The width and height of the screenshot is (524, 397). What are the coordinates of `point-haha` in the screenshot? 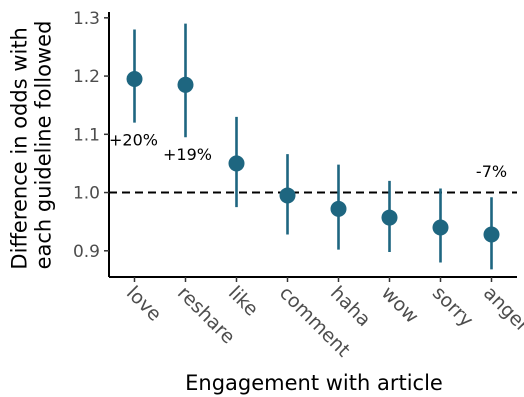 It's located at (338, 208).